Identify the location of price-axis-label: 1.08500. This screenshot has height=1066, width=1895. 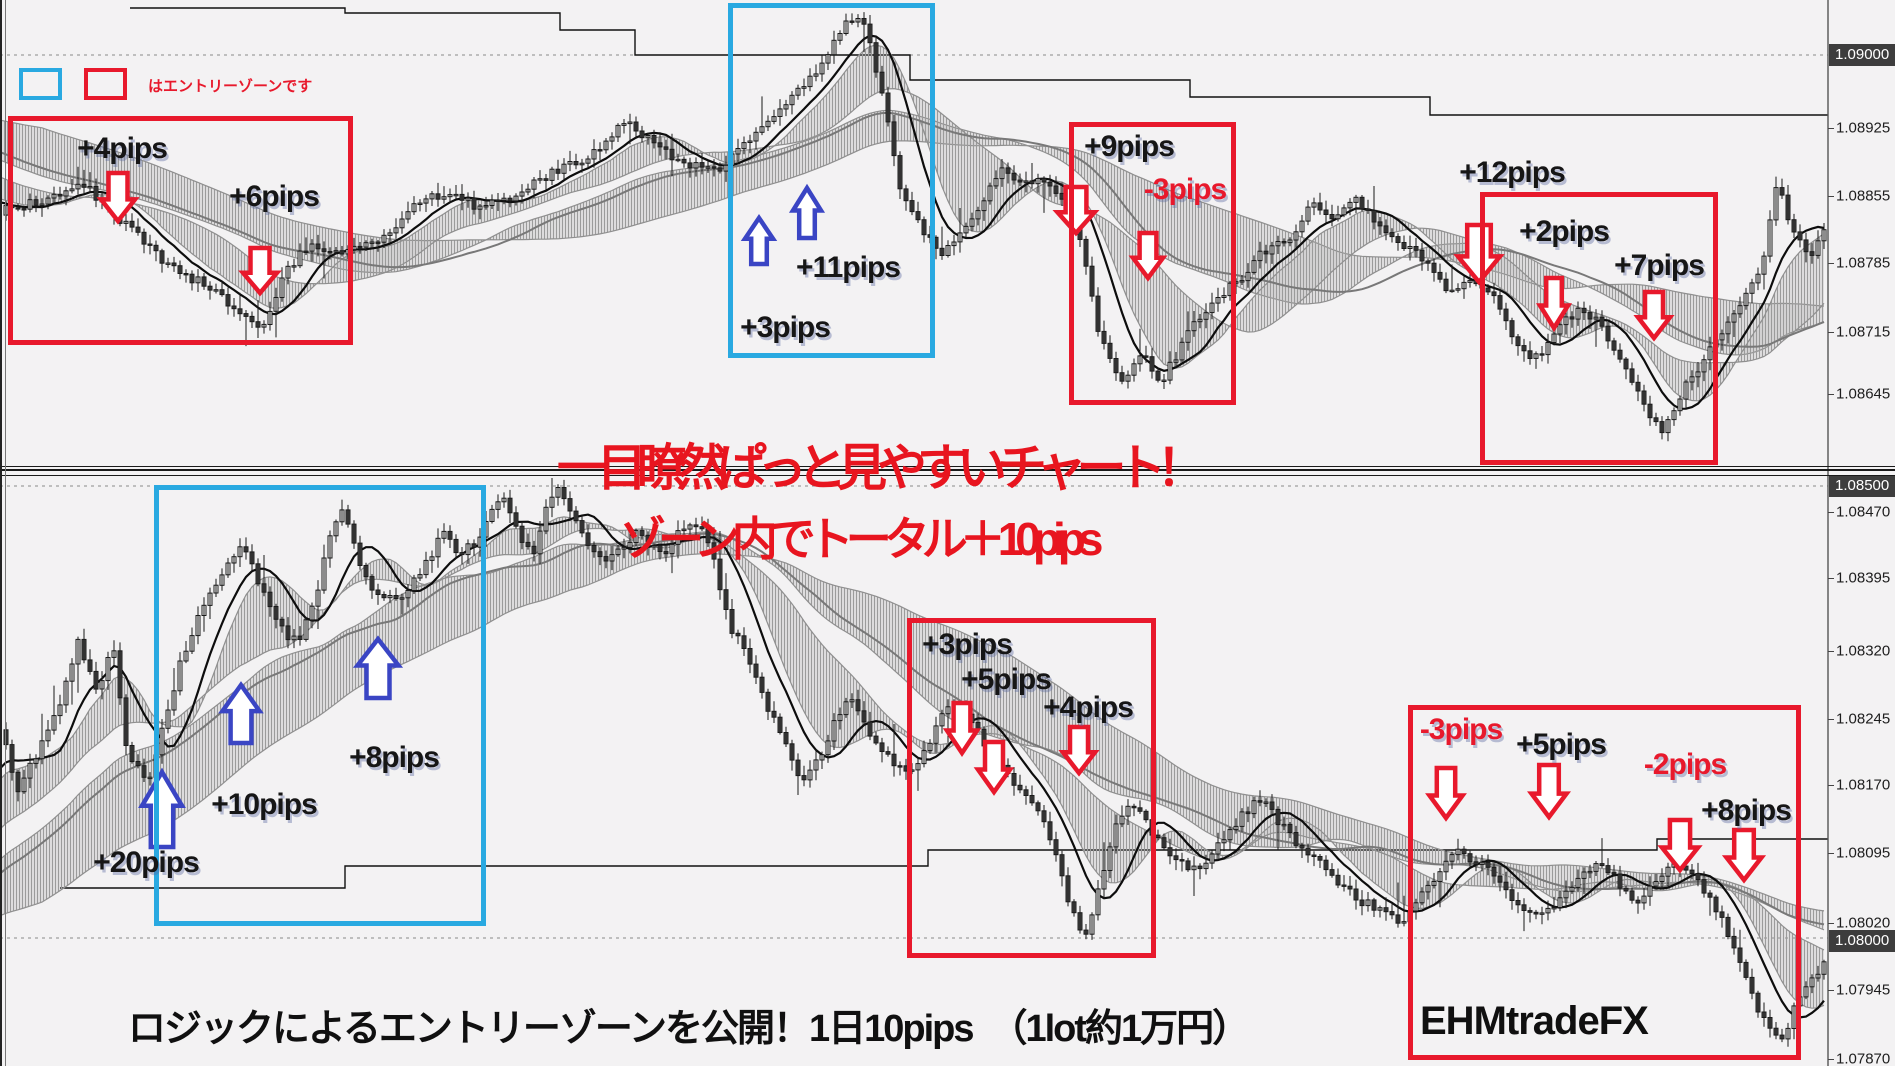
(1862, 486).